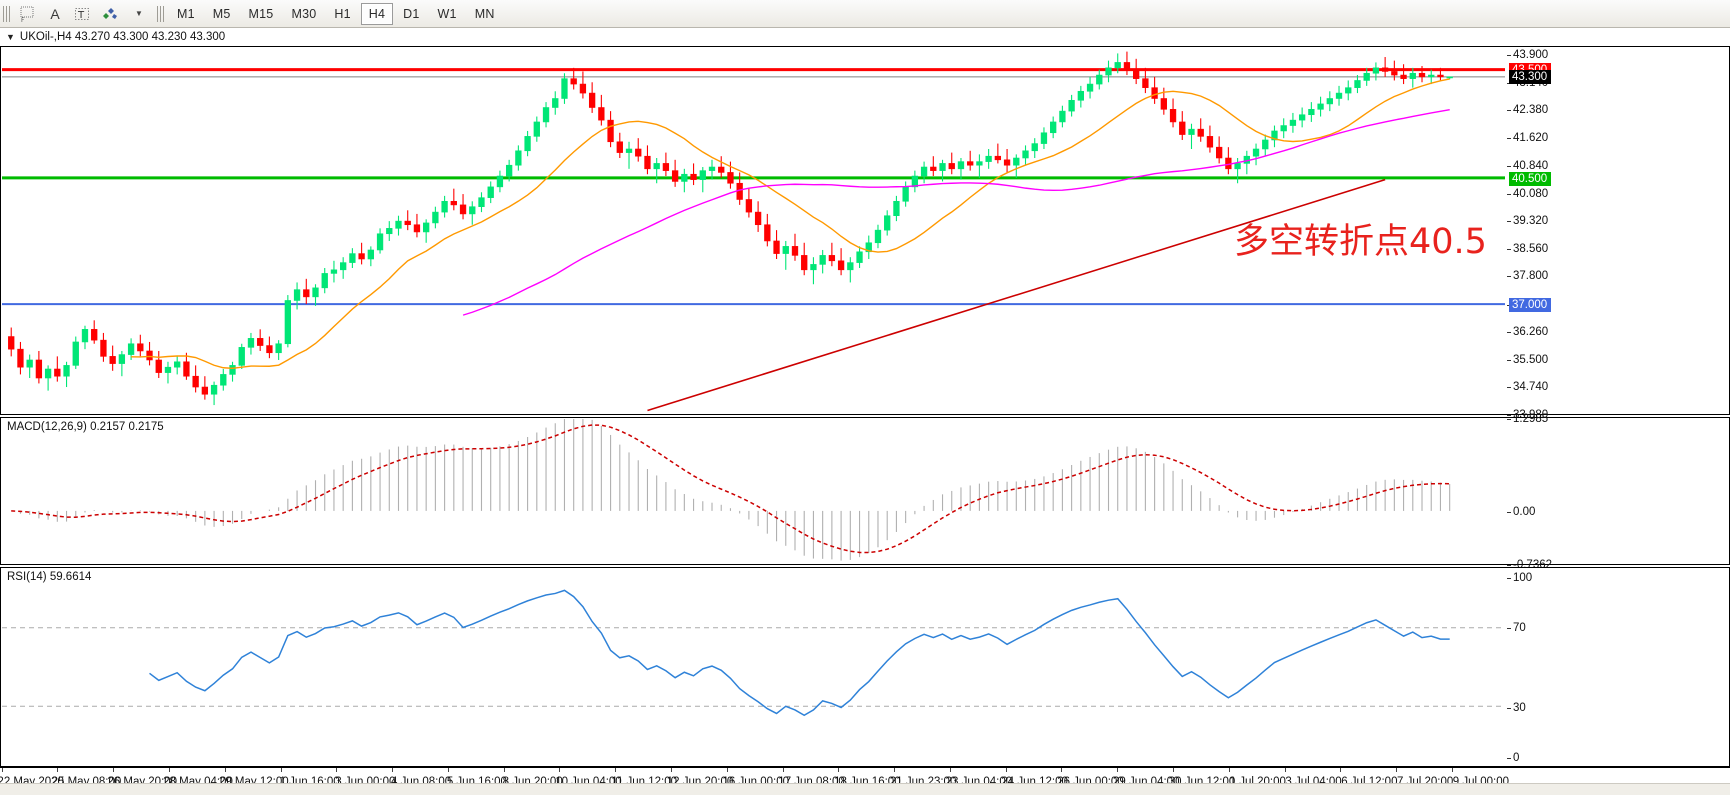 The width and height of the screenshot is (1730, 795). Describe the element at coordinates (1516, 707) in the screenshot. I see `rsi-tick: 30` at that location.